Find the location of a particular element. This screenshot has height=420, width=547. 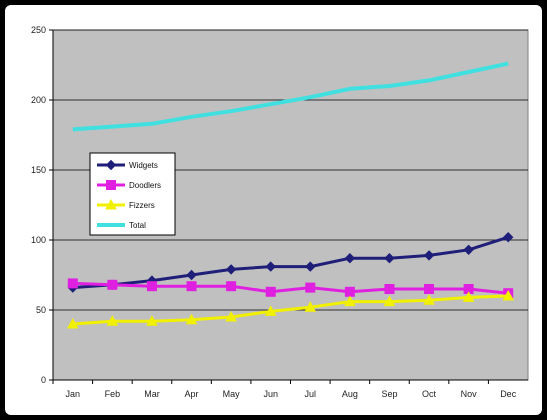

x-tick-label: May is located at coordinates (232, 394).